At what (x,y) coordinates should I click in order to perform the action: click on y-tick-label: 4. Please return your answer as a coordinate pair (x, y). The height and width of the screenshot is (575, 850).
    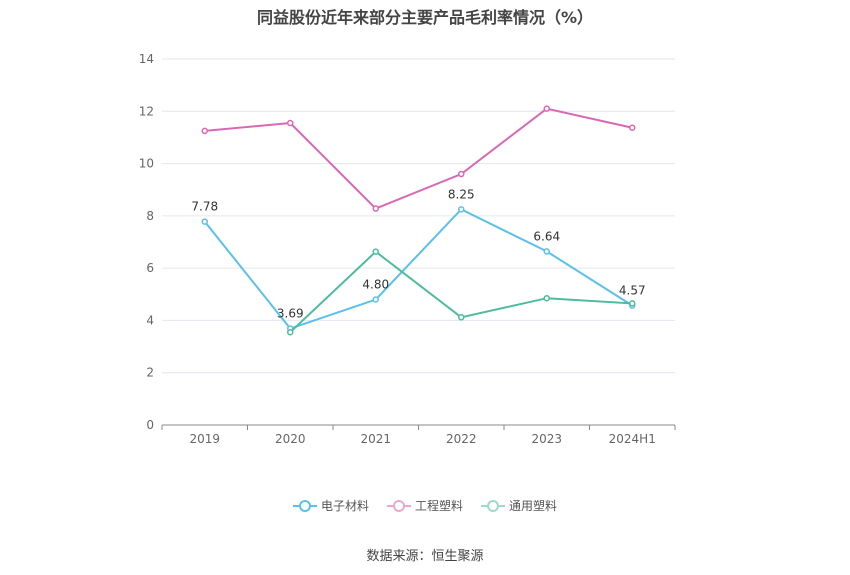
    Looking at the image, I should click on (150, 320).